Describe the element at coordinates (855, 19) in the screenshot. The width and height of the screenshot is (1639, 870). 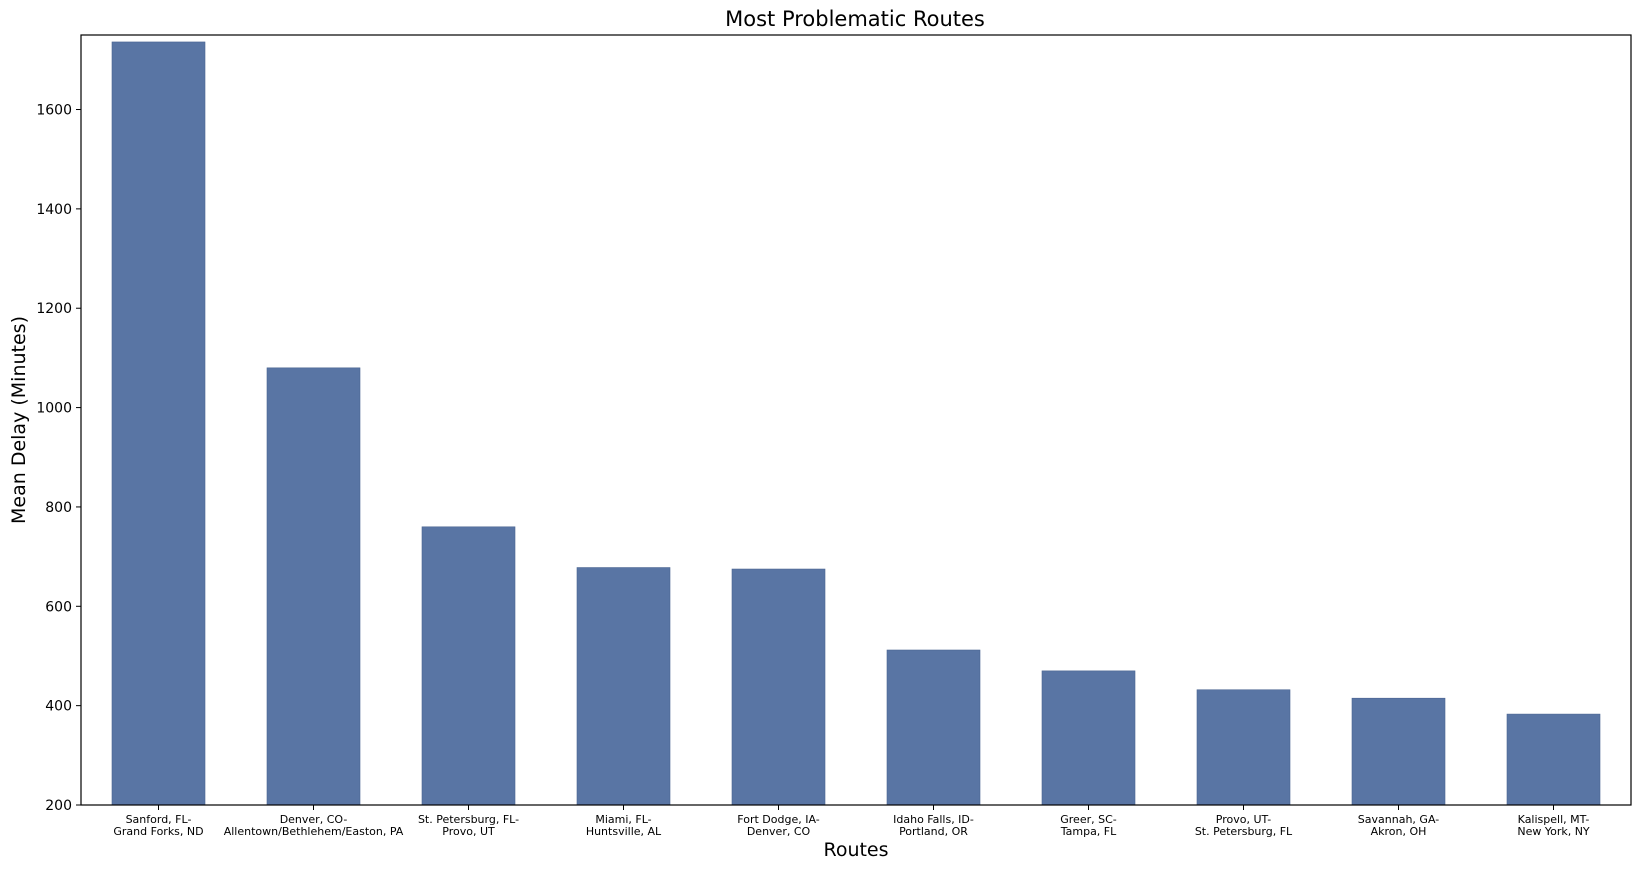
I see `chart-title: Most Problematic Routes` at that location.